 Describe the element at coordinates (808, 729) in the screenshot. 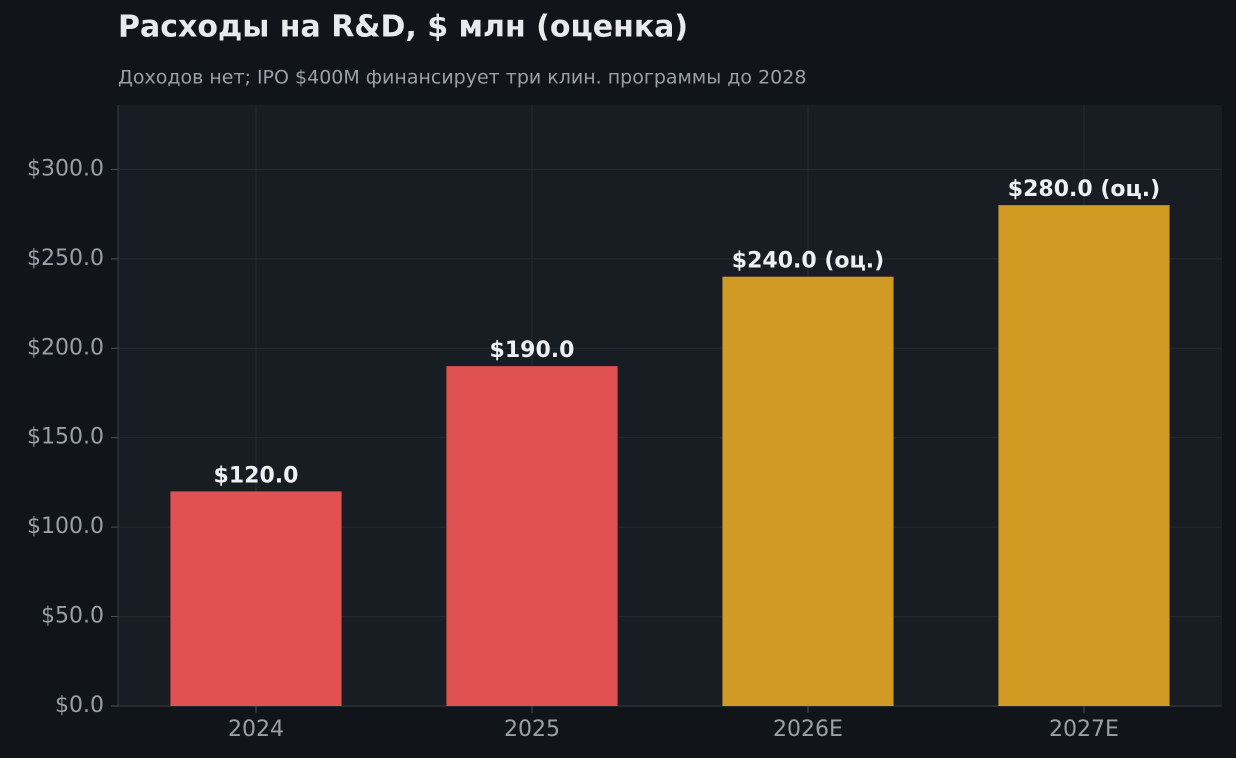

I see `x-tick-label: 2026E` at that location.